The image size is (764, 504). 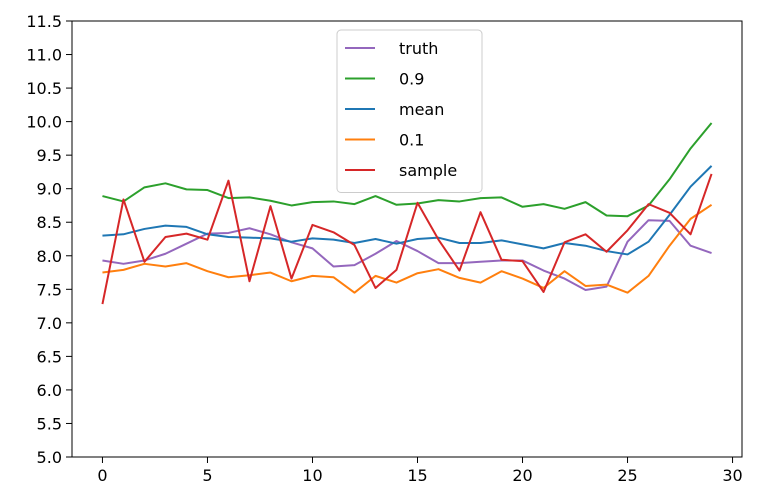 I want to click on y-tick-label: 7.0, so click(x=49, y=323).